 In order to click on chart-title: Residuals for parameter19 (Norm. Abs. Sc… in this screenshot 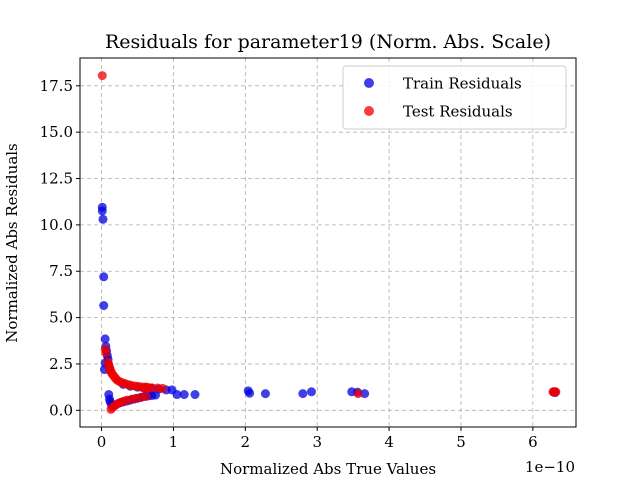, I will do `click(328, 42)`.